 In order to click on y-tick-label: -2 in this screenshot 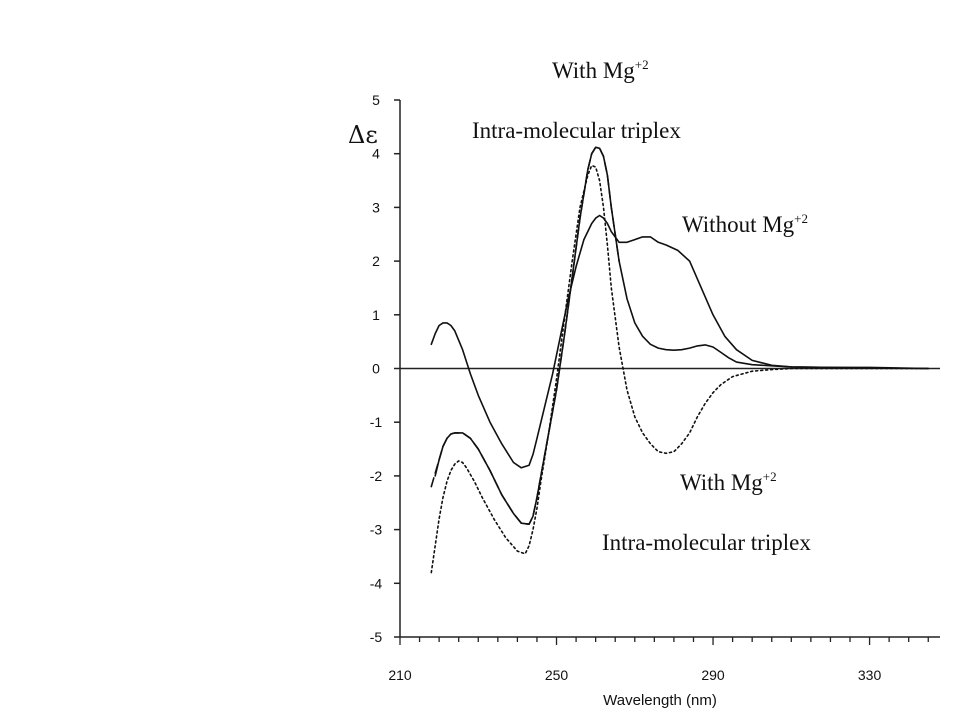, I will do `click(376, 476)`.